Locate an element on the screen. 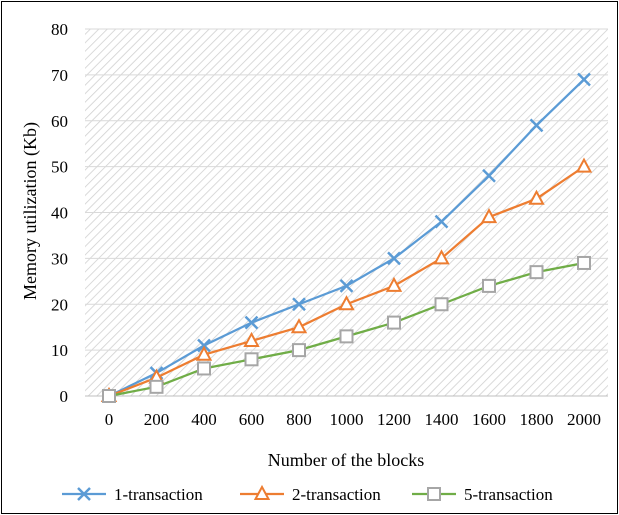  x-tick-label: 200 is located at coordinates (157, 419).